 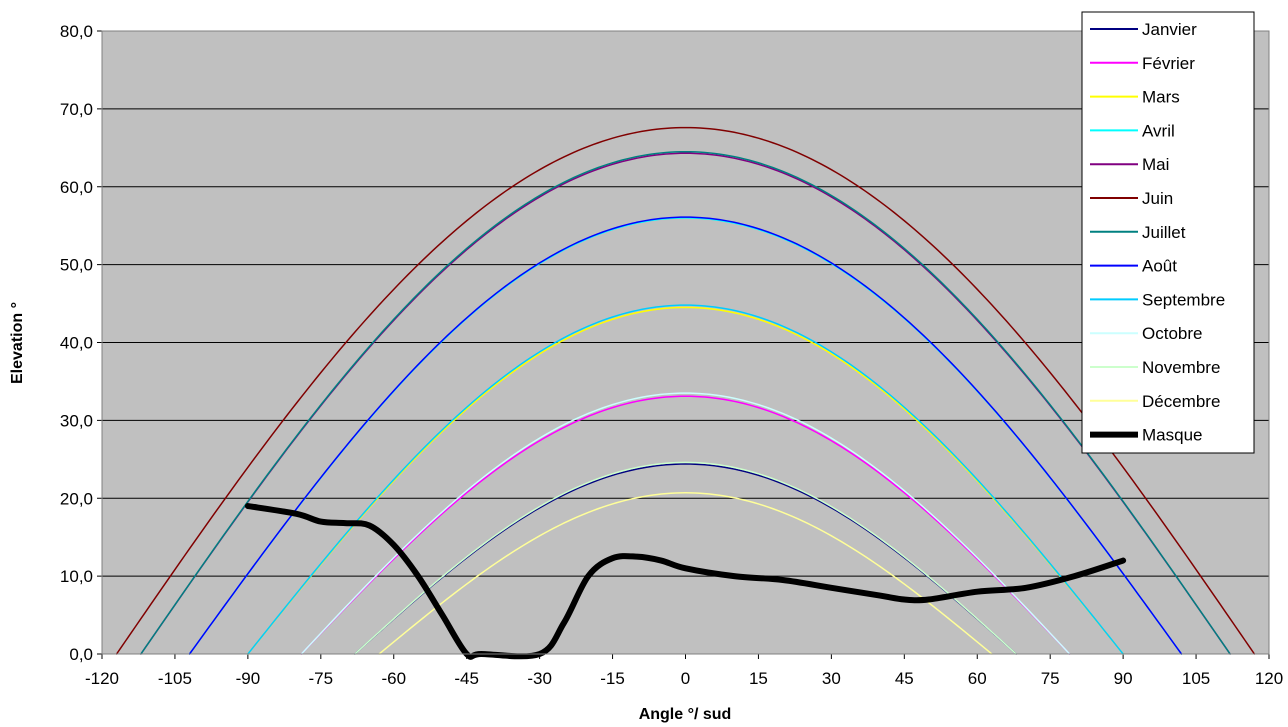 What do you see at coordinates (102, 678) in the screenshot?
I see `x-tick-label: -120` at bounding box center [102, 678].